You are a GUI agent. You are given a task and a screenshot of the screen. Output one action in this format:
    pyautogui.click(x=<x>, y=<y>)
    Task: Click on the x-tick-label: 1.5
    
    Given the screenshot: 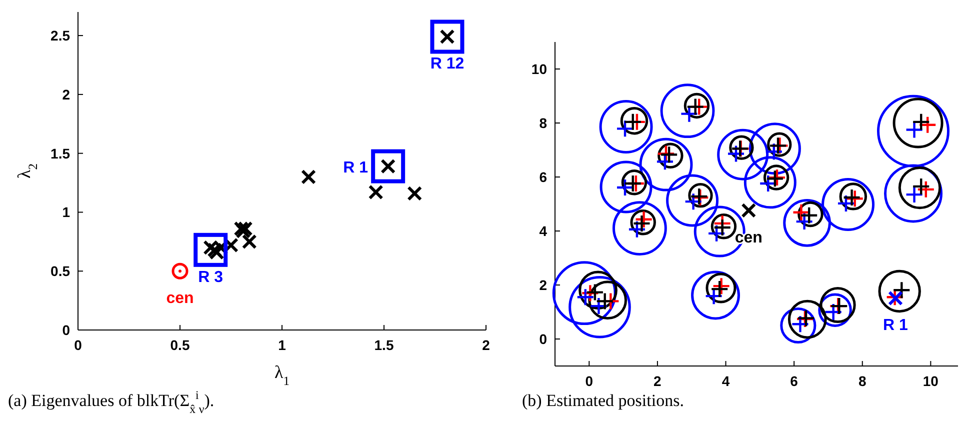 What is the action you would take?
    pyautogui.click(x=384, y=345)
    